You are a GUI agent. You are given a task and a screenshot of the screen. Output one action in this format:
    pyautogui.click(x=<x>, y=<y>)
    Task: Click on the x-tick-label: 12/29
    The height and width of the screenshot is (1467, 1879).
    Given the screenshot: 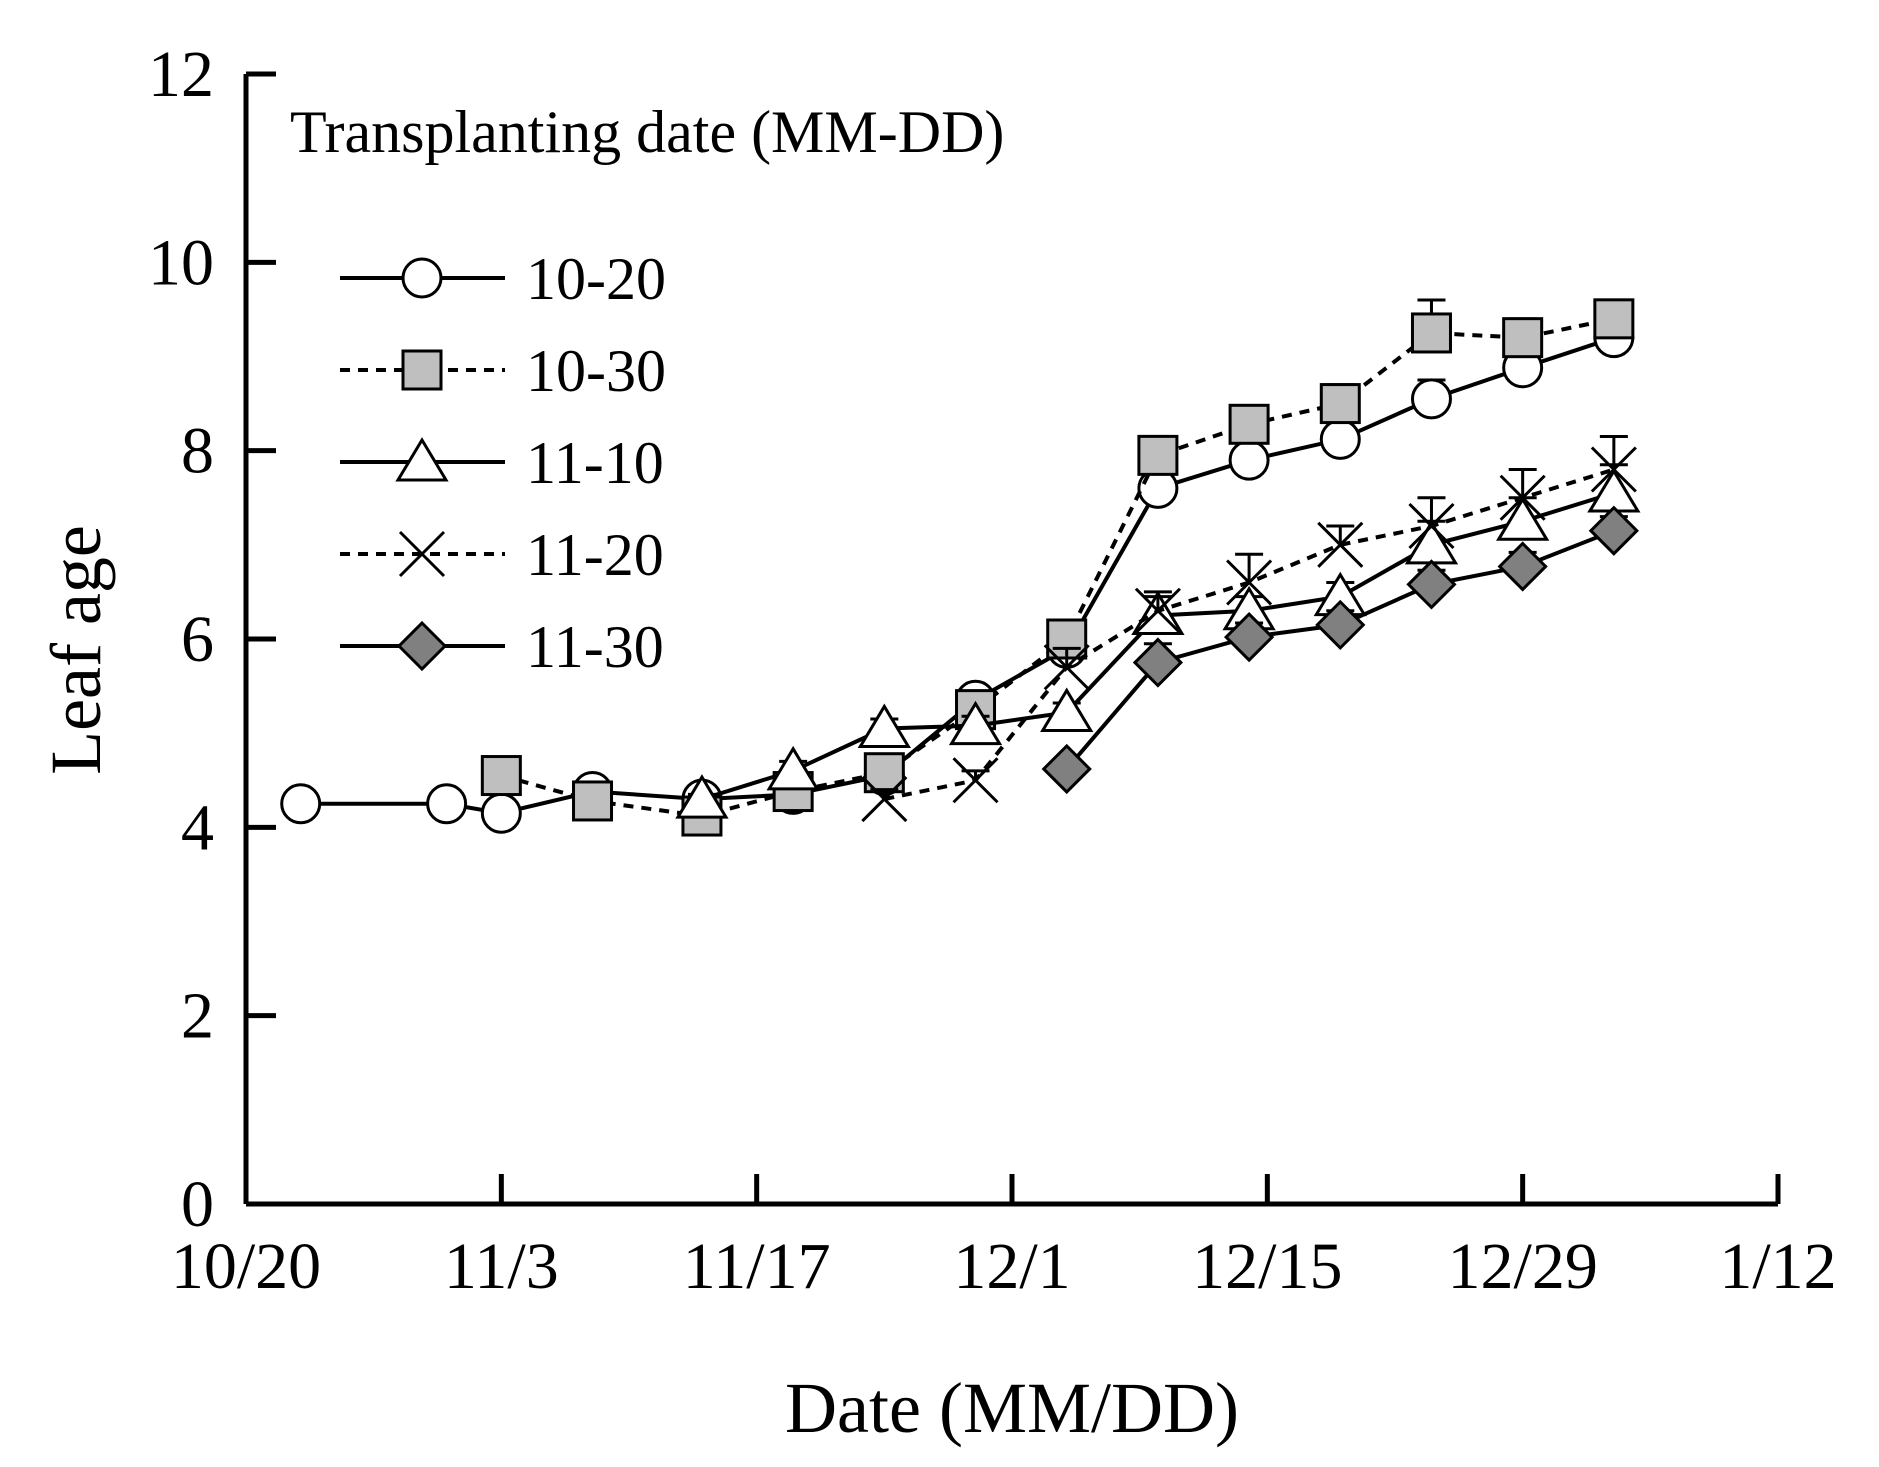 What is the action you would take?
    pyautogui.click(x=1522, y=1266)
    